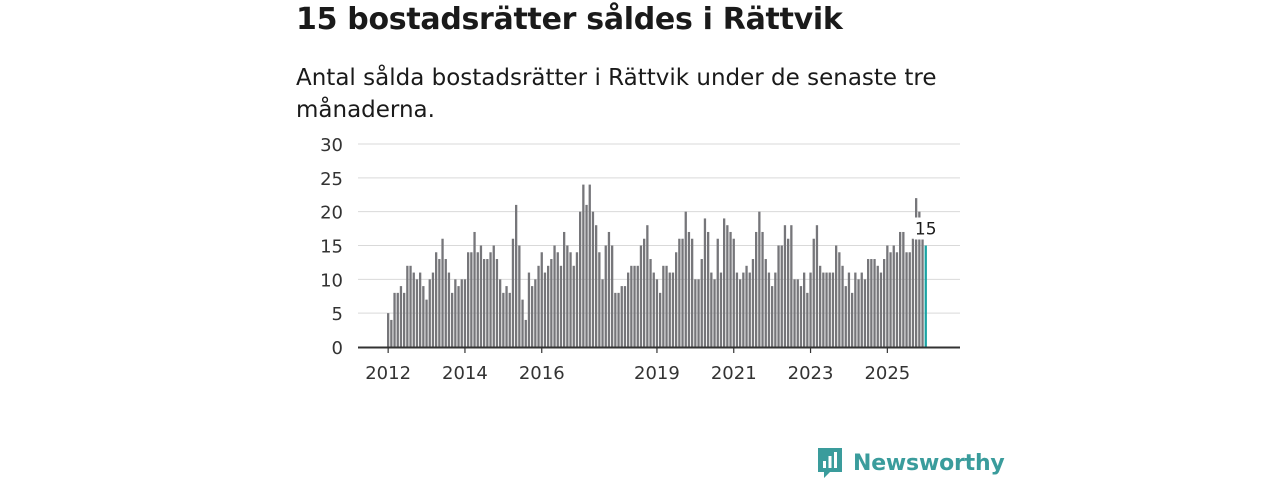  I want to click on x-tick-label: 2025, so click(887, 373).